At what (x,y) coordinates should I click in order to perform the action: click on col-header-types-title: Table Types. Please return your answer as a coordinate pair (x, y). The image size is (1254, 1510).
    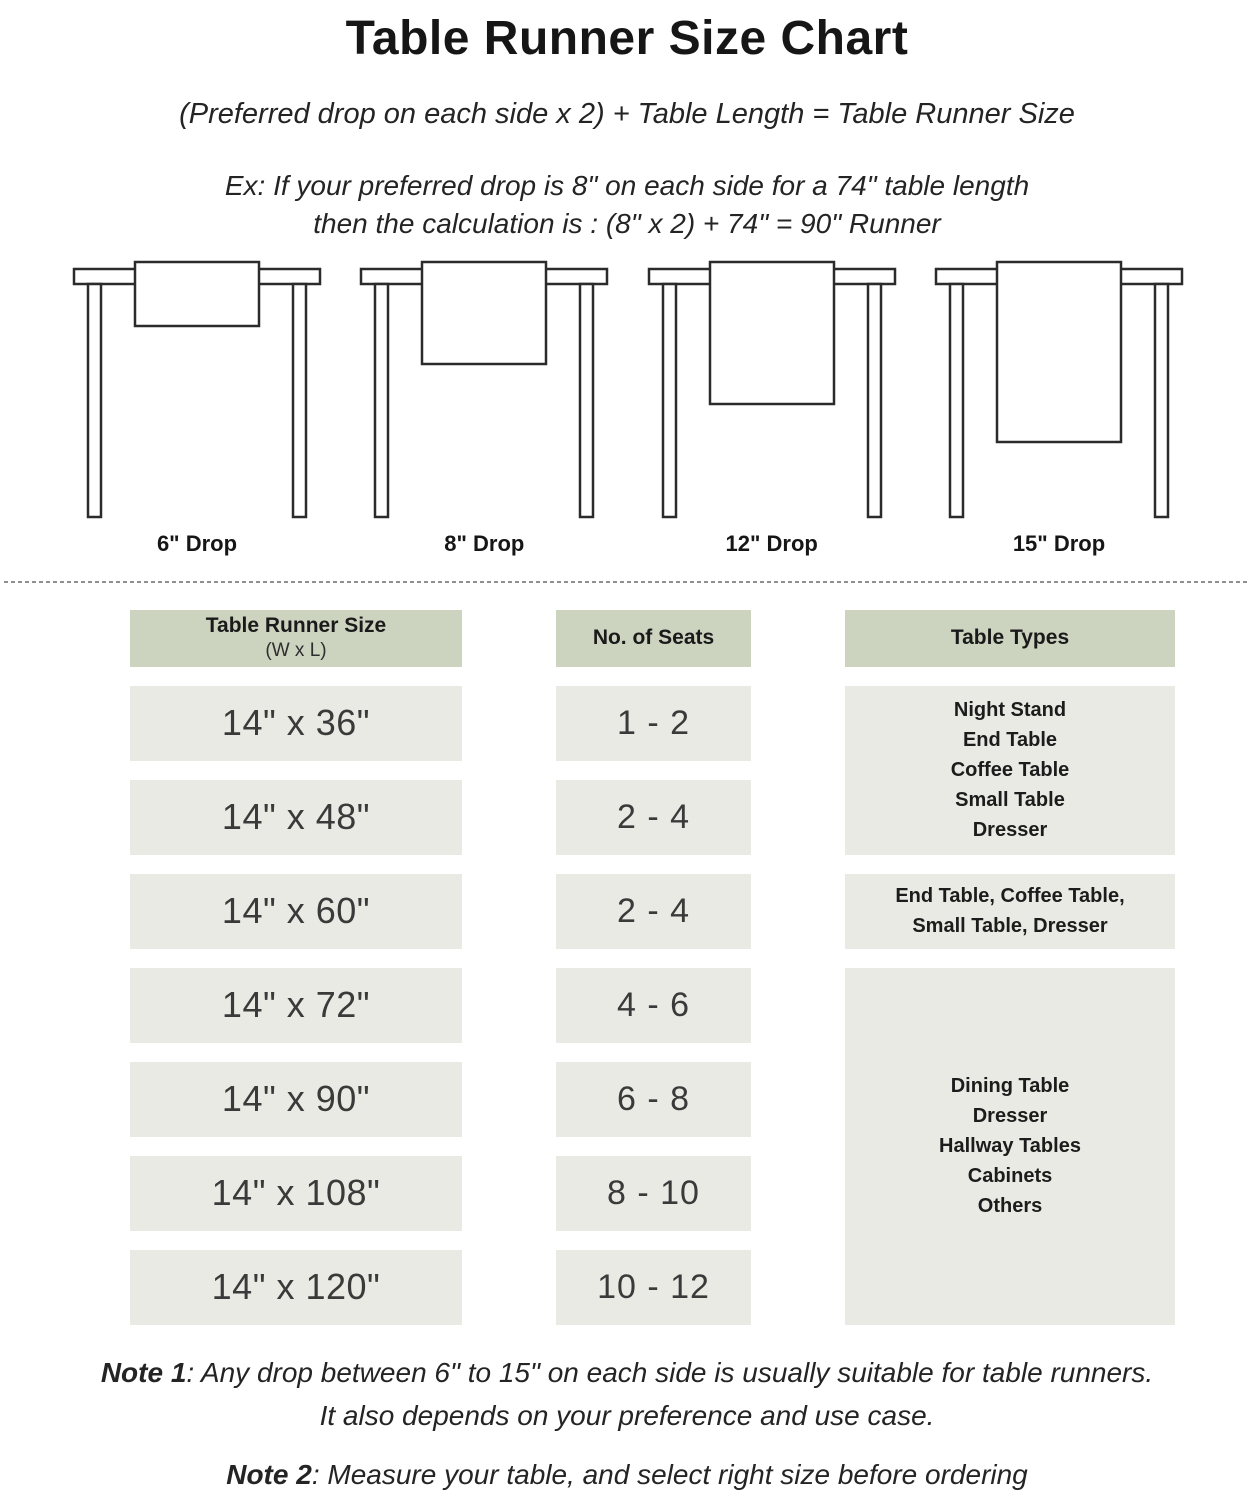
    Looking at the image, I should click on (1010, 637).